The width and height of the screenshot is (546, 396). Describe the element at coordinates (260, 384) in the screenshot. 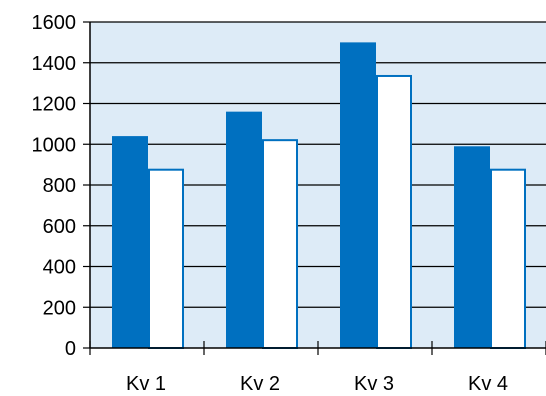

I see `x-category-label: Kv 2` at that location.